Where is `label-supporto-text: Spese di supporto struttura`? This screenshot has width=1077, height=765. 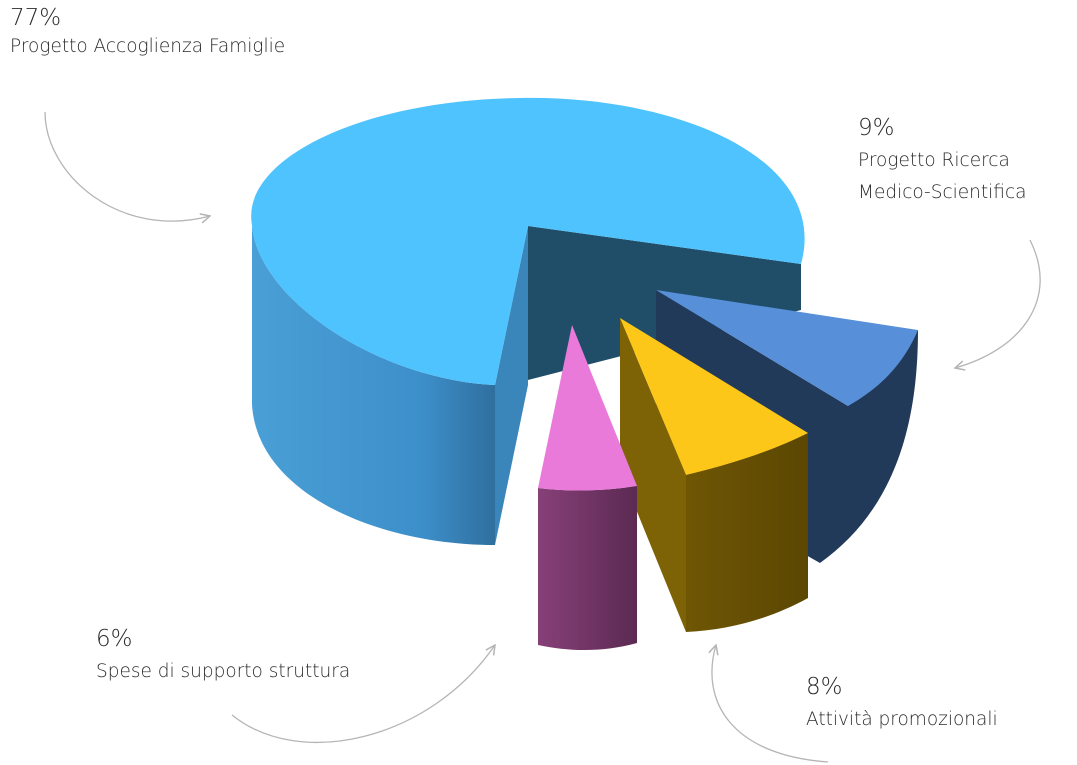
label-supporto-text: Spese di supporto struttura is located at coordinates (223, 671).